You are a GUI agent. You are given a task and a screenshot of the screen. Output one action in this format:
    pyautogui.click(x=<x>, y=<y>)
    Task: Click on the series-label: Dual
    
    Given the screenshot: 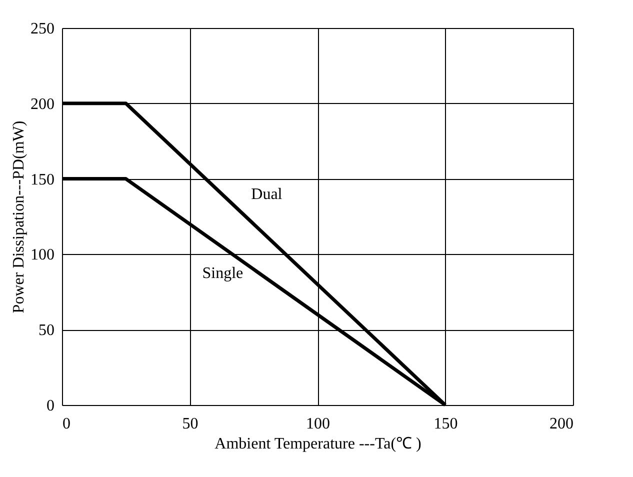 What is the action you would take?
    pyautogui.click(x=267, y=194)
    